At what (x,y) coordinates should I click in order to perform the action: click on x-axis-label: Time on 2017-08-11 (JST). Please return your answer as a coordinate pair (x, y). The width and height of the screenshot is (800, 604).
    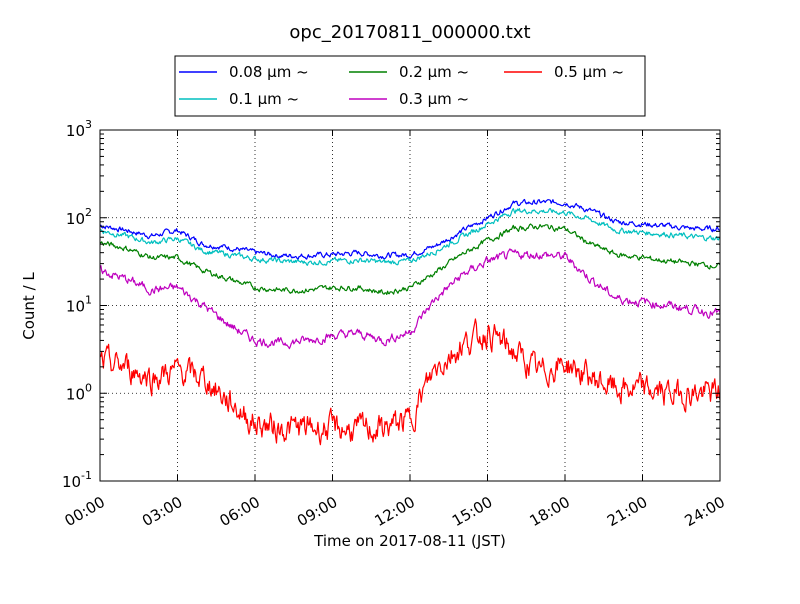
    Looking at the image, I should click on (409, 541).